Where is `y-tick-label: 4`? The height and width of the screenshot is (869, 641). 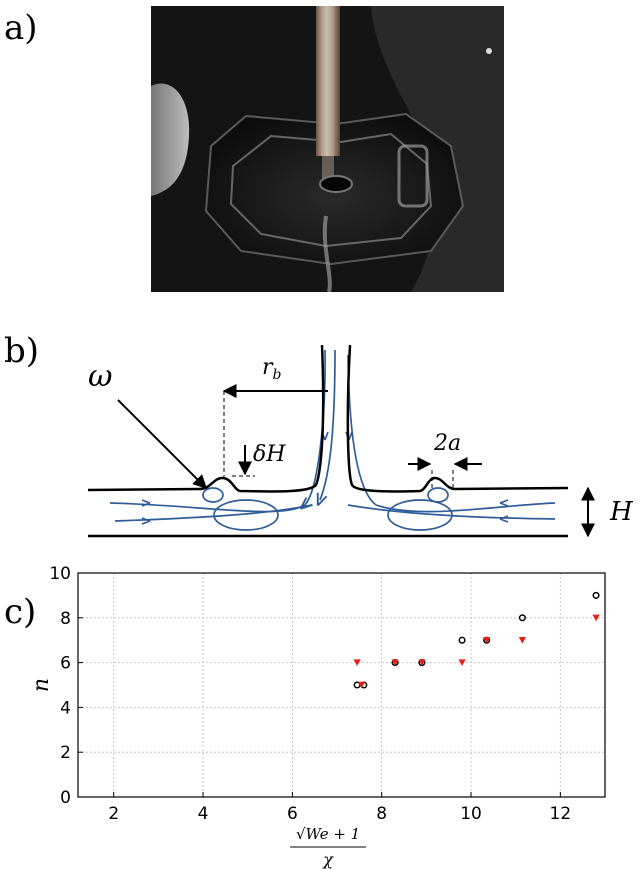
y-tick-label: 4 is located at coordinates (65, 708).